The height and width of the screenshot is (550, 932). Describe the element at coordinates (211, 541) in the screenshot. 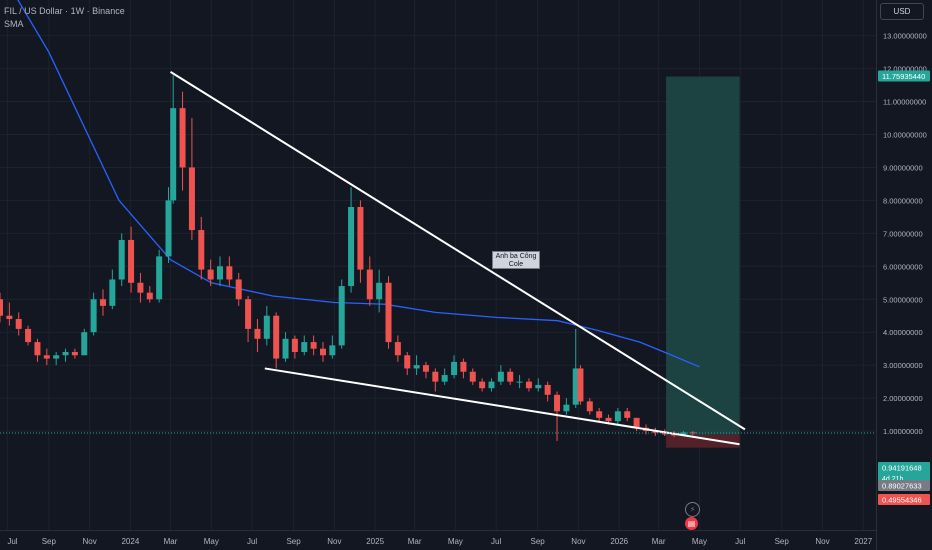

I see `x-tick-label: May` at that location.